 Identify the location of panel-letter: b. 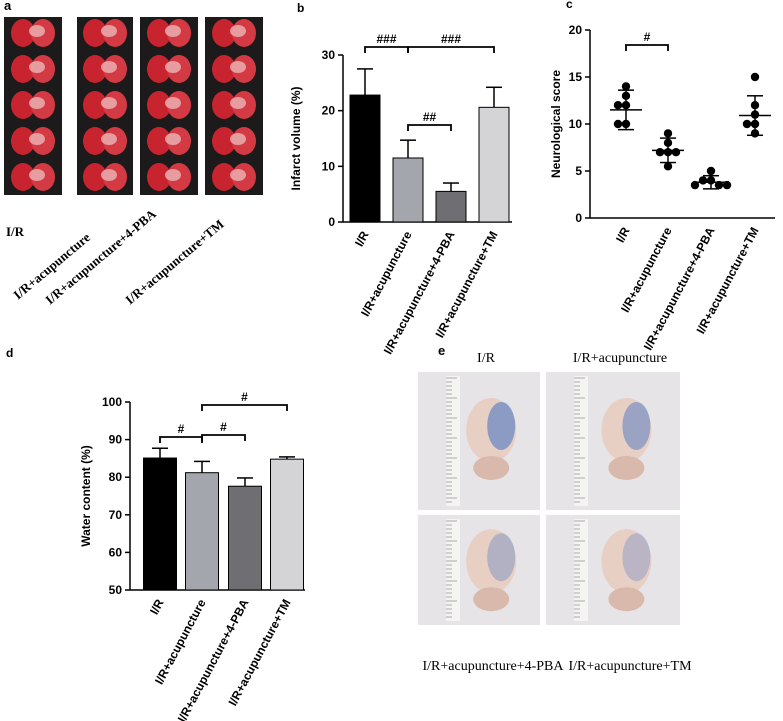
(300, 8).